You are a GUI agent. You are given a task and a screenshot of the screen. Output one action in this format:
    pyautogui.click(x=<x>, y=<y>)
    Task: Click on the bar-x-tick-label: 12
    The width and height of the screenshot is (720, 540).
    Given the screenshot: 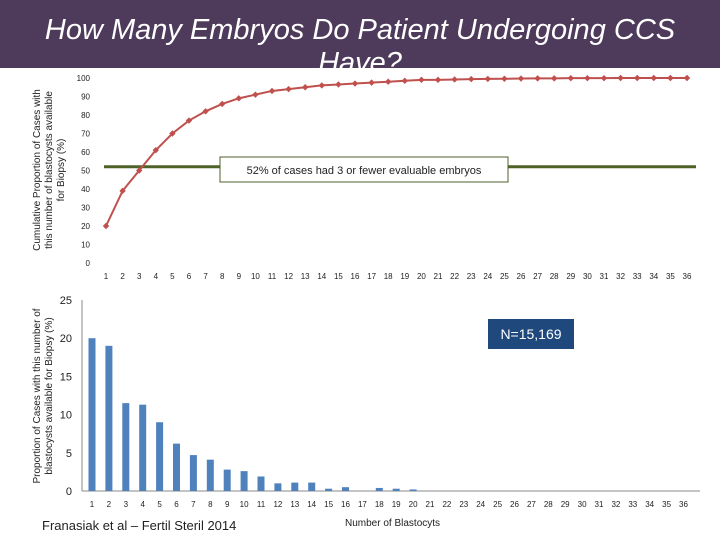 What is the action you would take?
    pyautogui.click(x=277, y=504)
    